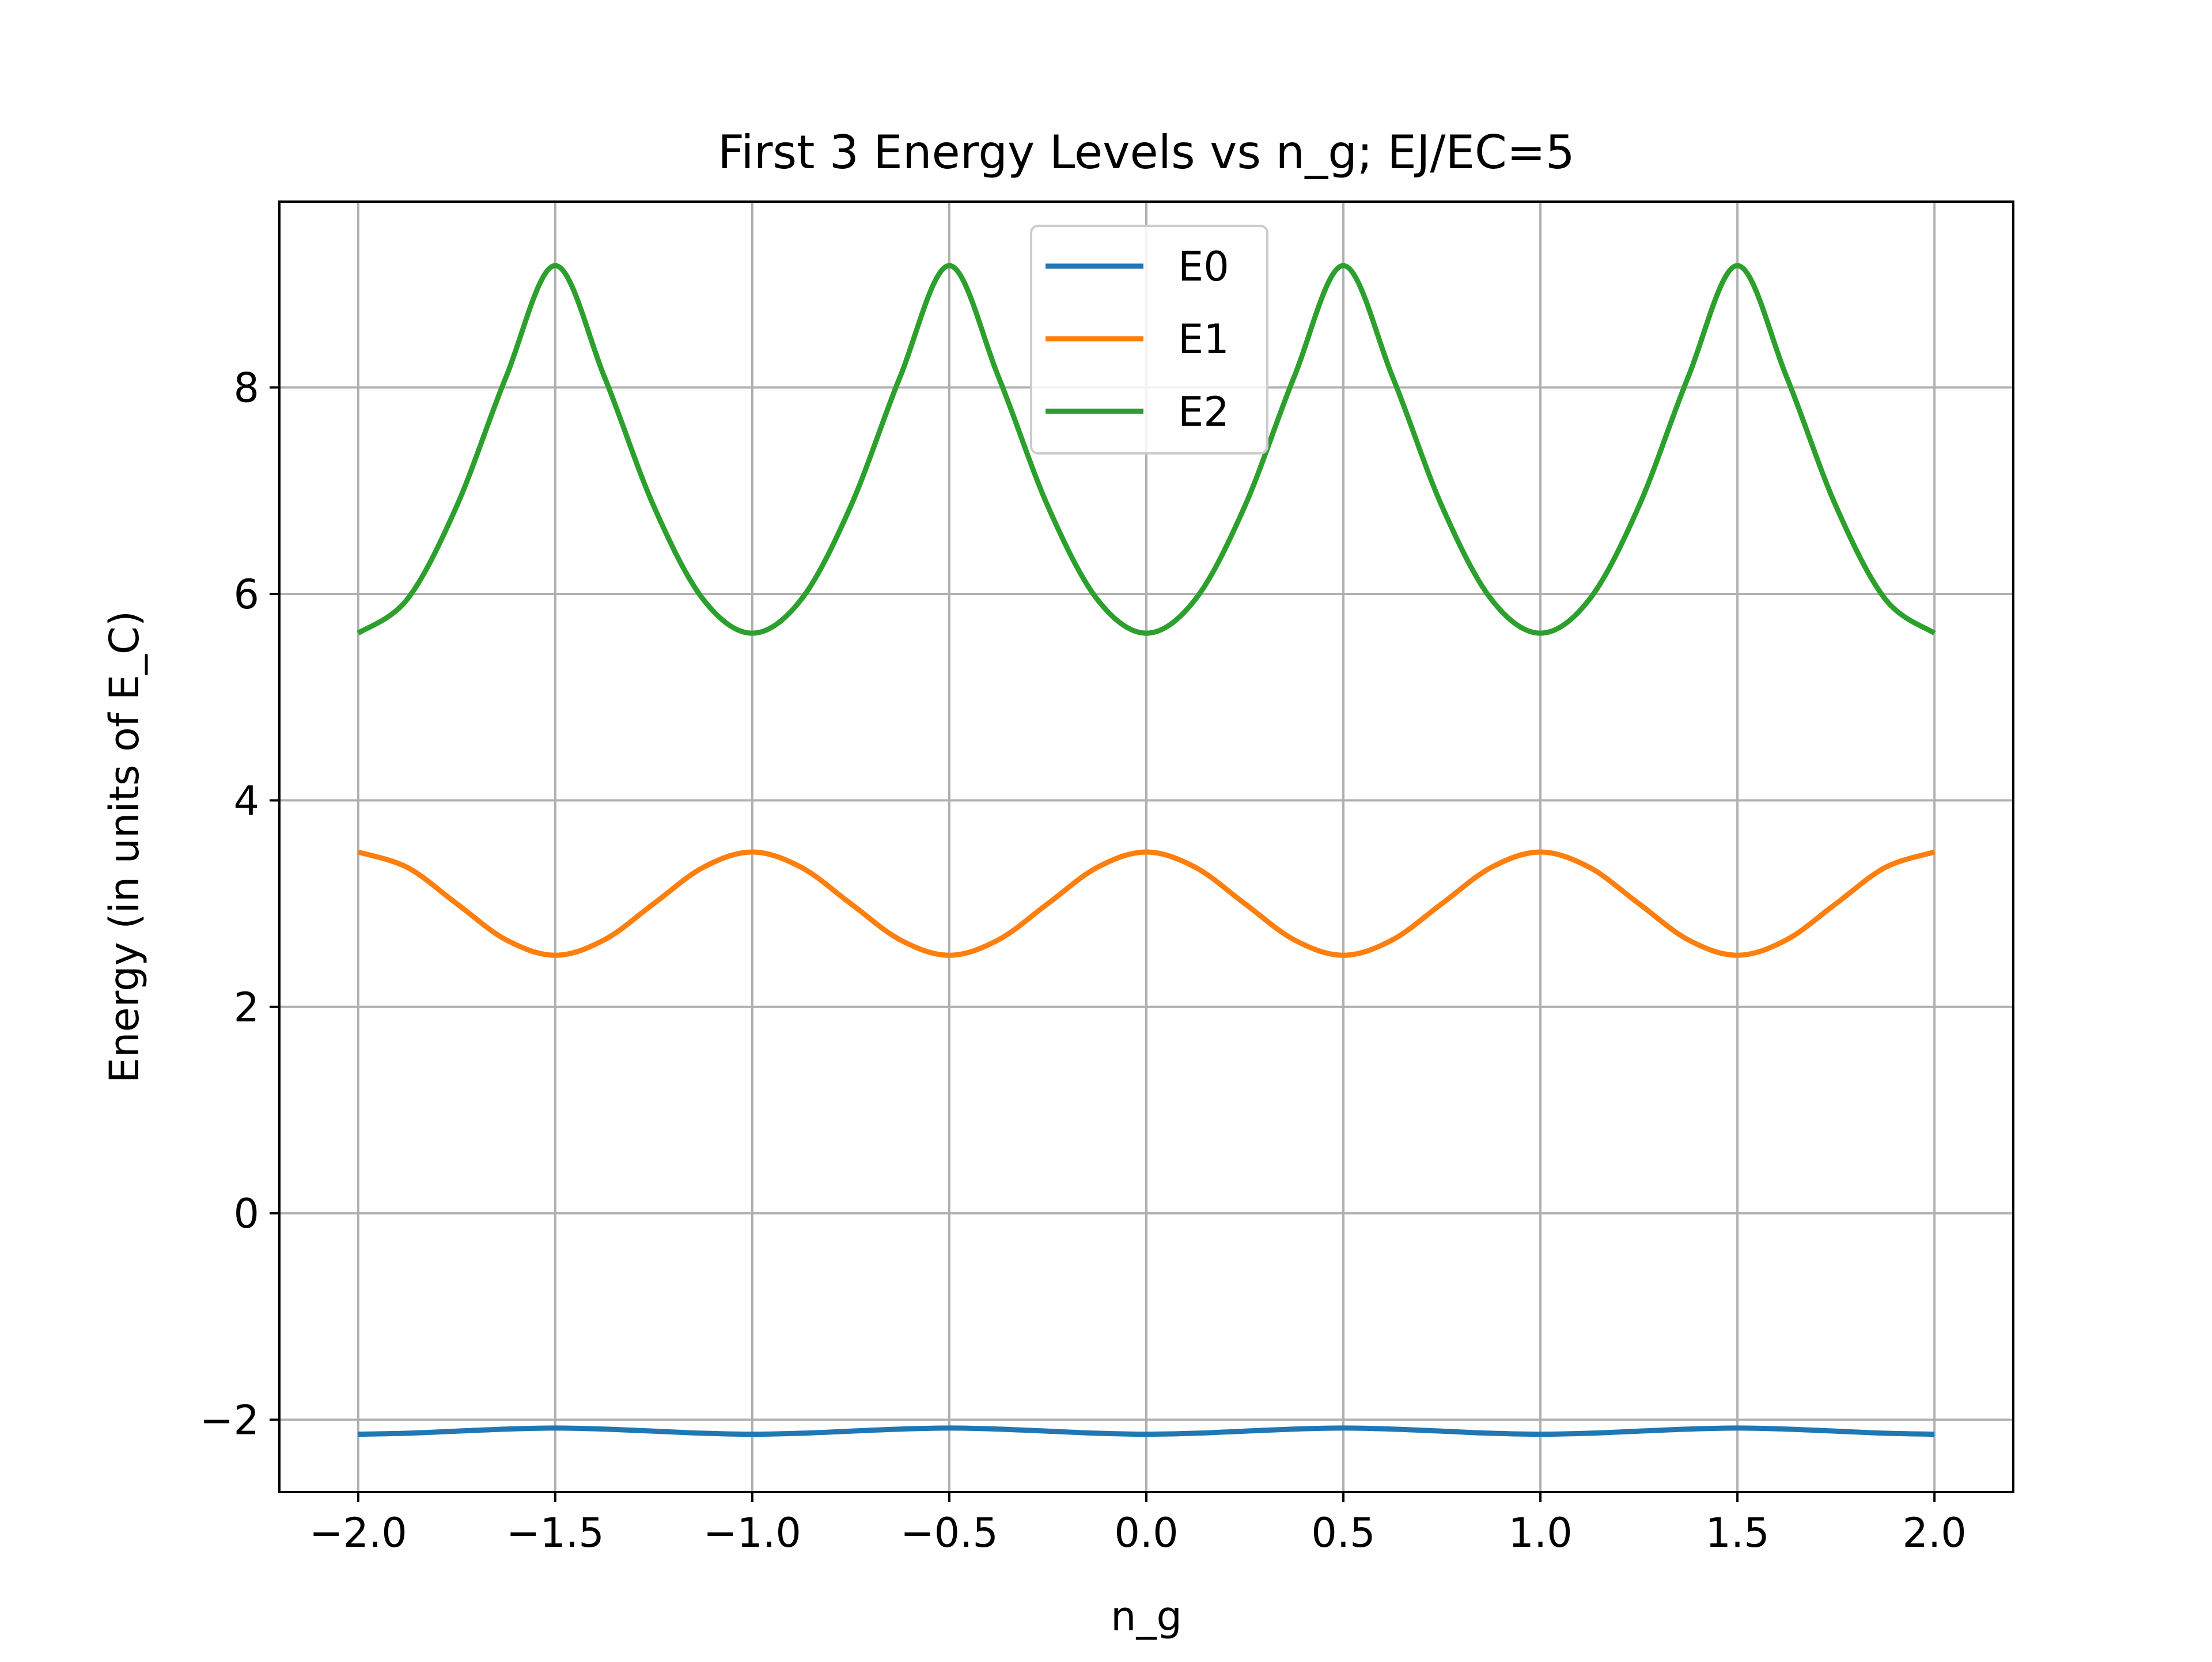 The image size is (2212, 1662). Describe the element at coordinates (246, 594) in the screenshot. I see `y-tick-label: 6` at that location.